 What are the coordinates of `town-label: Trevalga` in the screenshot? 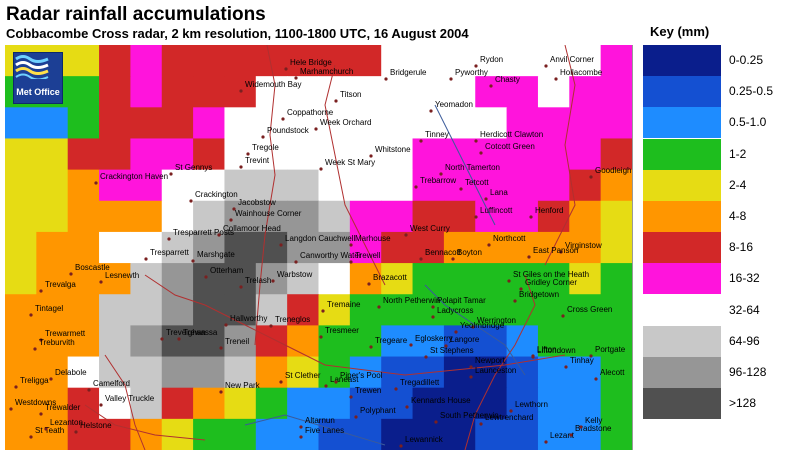 It's located at (60, 284).